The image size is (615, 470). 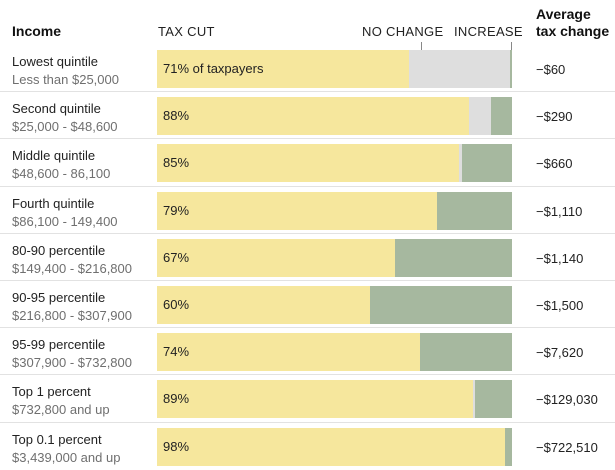 I want to click on chart-row: Middle quintile $48,600 - 86,100 85% −$660, so click(x=307, y=162).